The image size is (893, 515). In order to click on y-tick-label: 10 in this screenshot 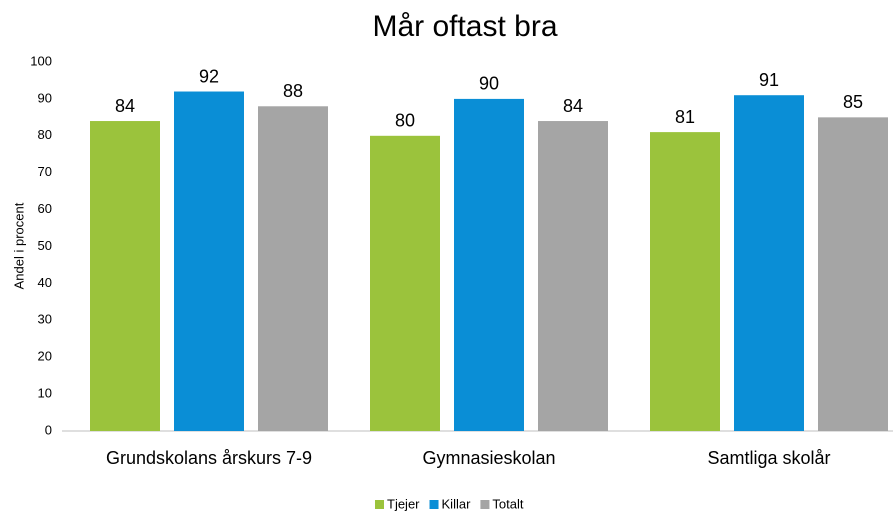, I will do `click(45, 393)`.